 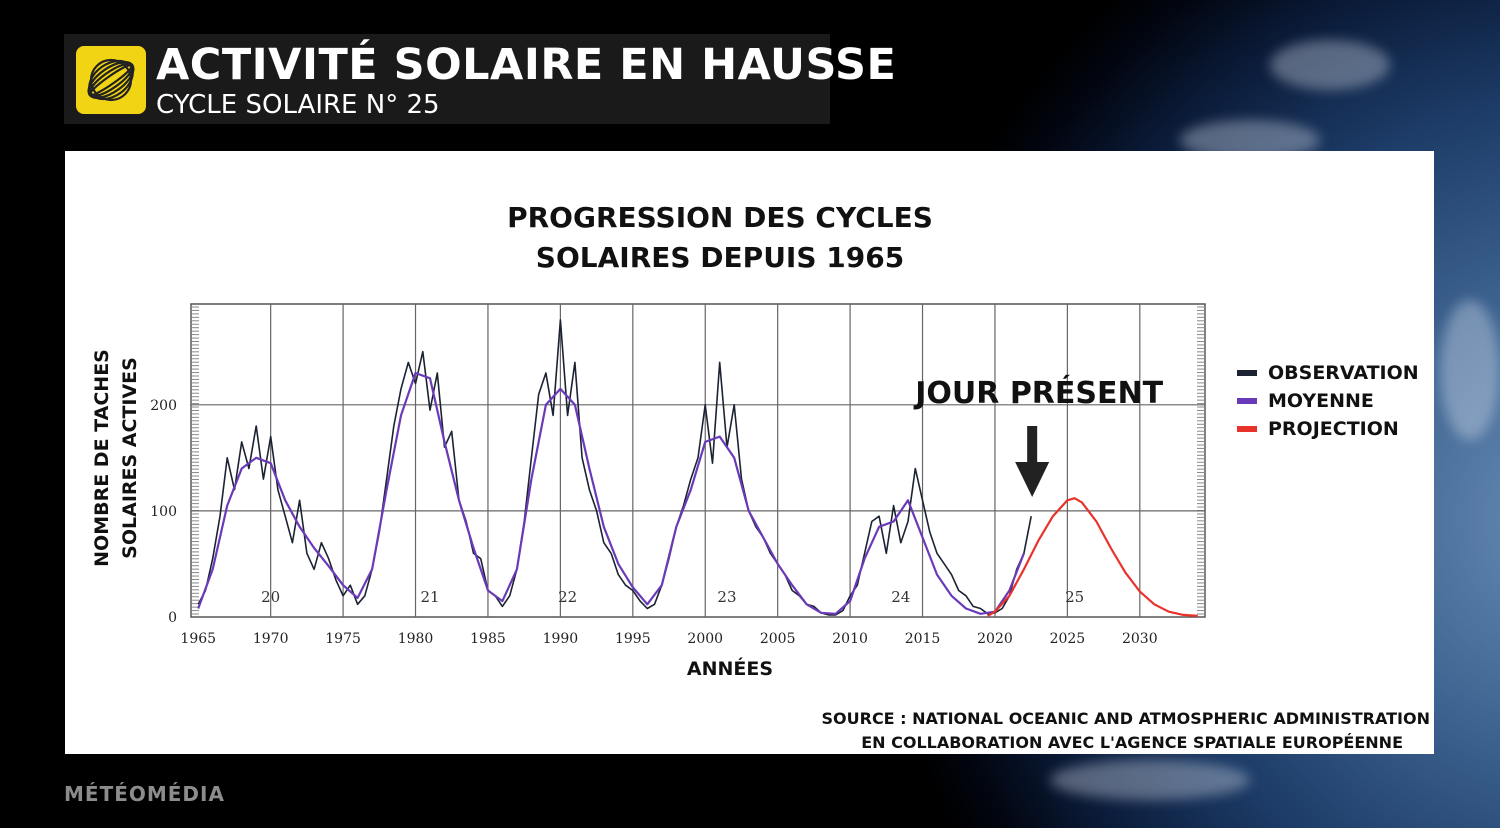 What do you see at coordinates (270, 597) in the screenshot?
I see `cycle-label: 20` at bounding box center [270, 597].